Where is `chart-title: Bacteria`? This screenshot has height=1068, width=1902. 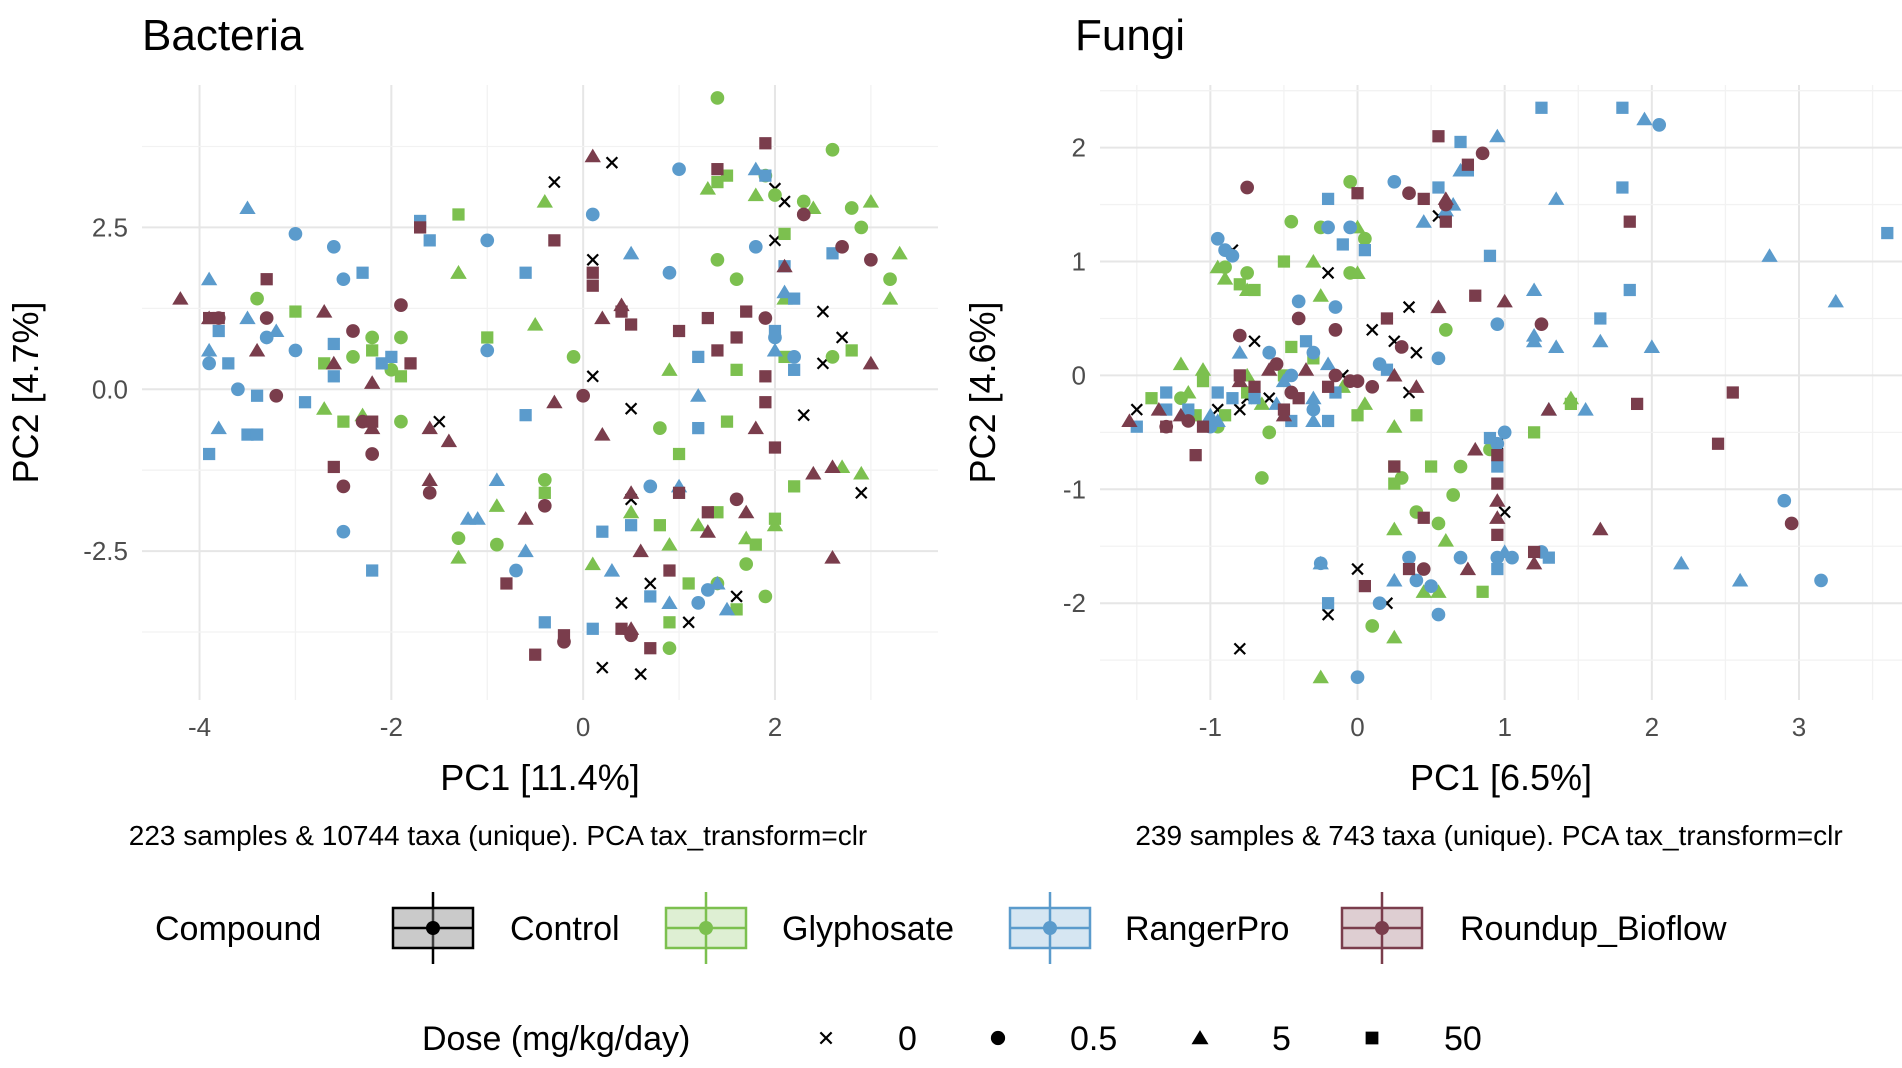 chart-title: Bacteria is located at coordinates (223, 35).